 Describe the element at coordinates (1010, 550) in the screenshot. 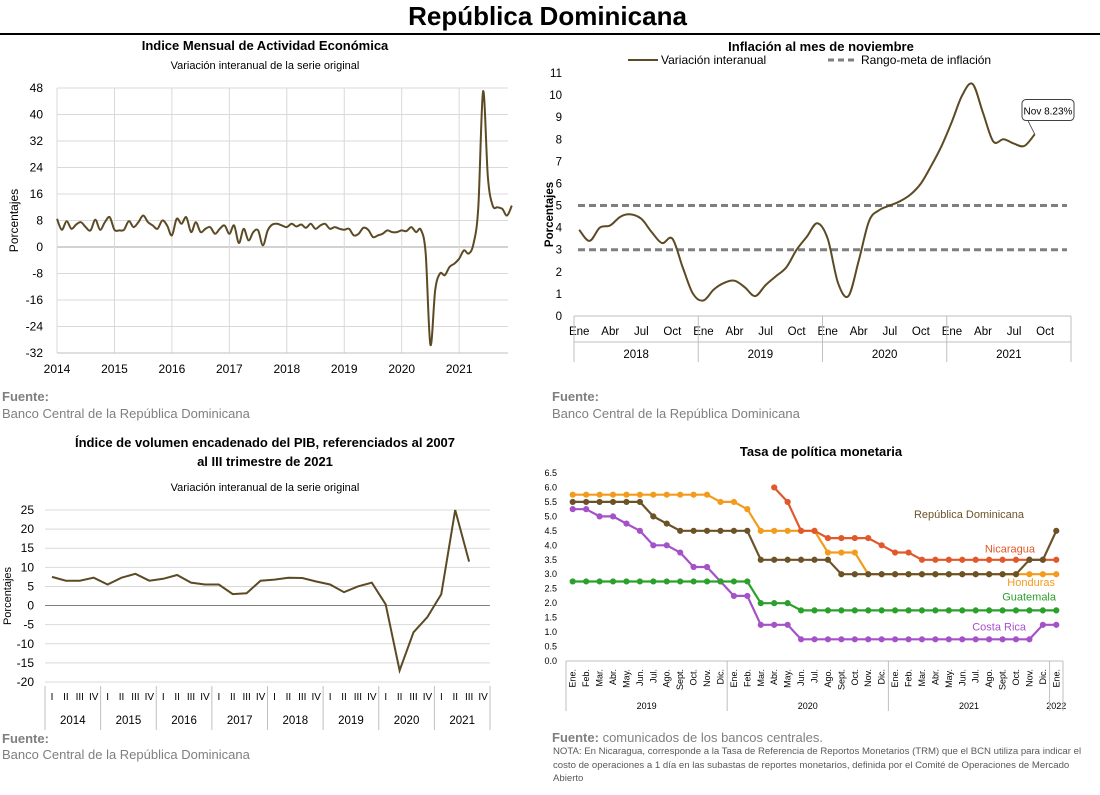

I see `tpm-series-label-nicaragua: Nicaragua` at that location.